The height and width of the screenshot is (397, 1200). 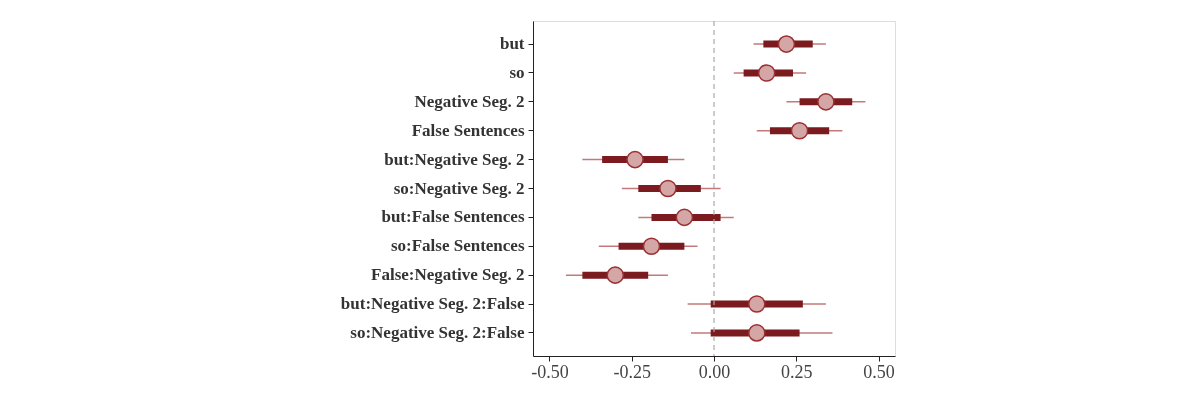 What do you see at coordinates (714, 371) in the screenshot?
I see `x-tick-label: 0.00` at bounding box center [714, 371].